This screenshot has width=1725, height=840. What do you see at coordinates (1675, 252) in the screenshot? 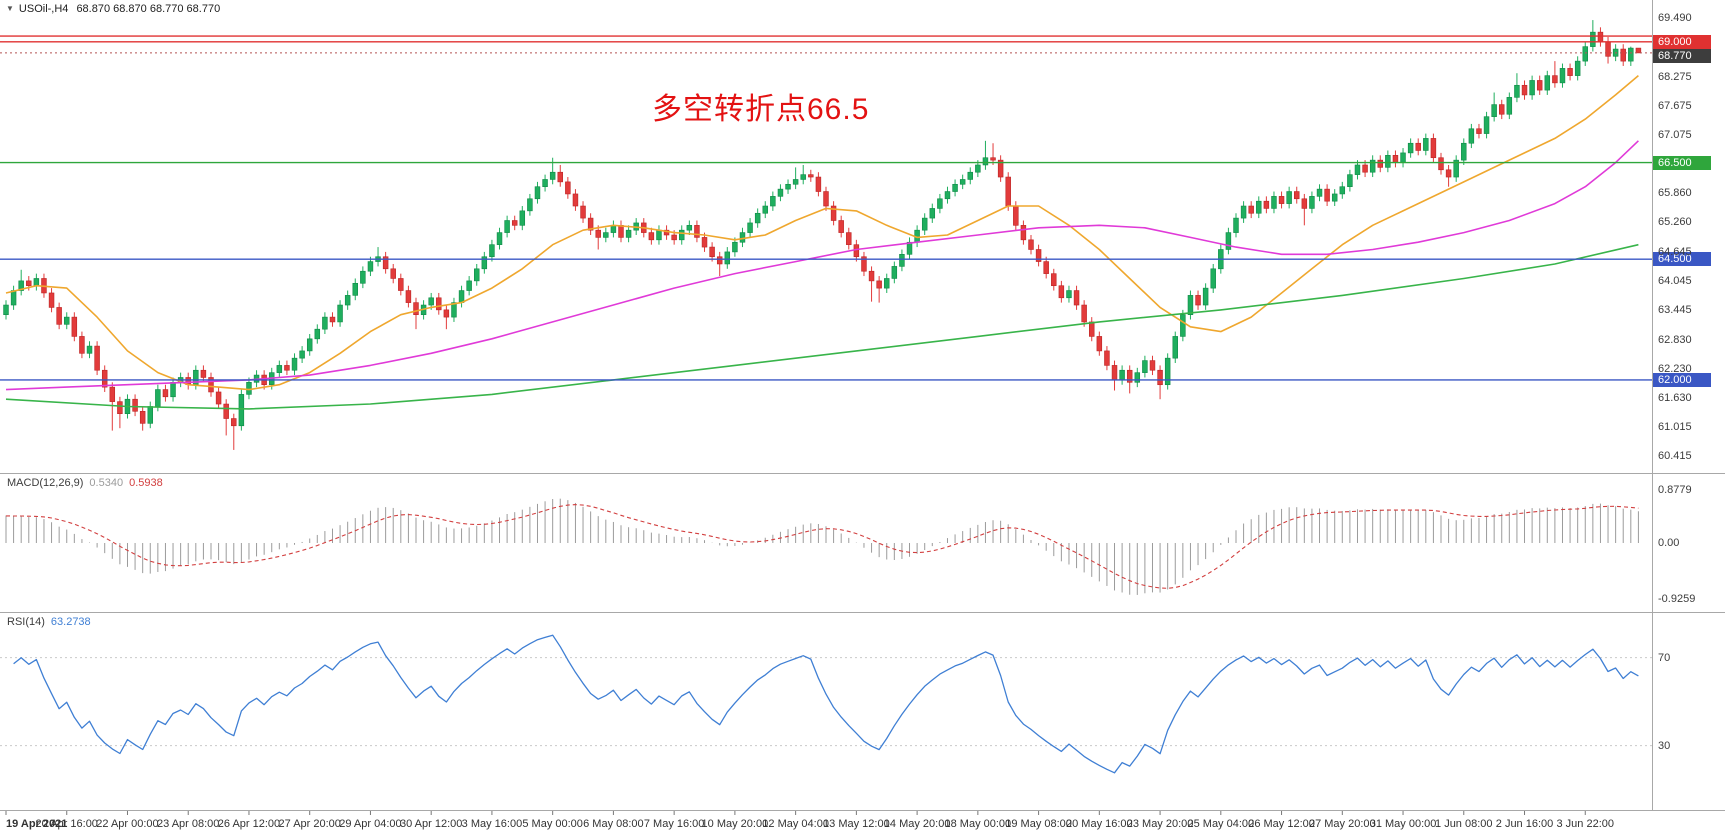
I see `price-tick-label: 64.645` at bounding box center [1675, 252].